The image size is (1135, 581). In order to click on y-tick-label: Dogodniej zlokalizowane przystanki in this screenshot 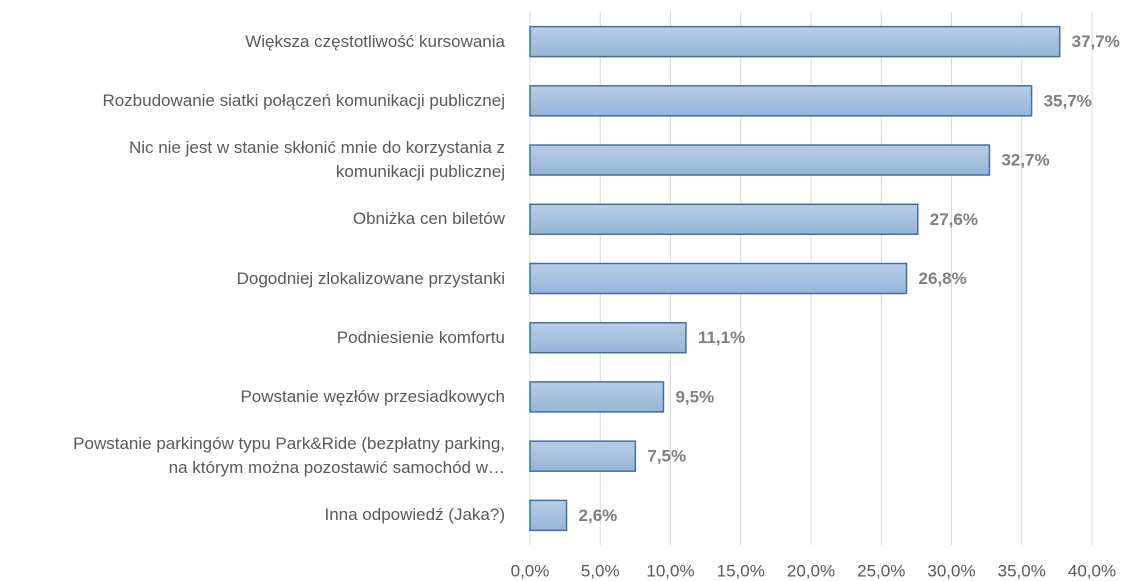, I will do `click(370, 278)`.